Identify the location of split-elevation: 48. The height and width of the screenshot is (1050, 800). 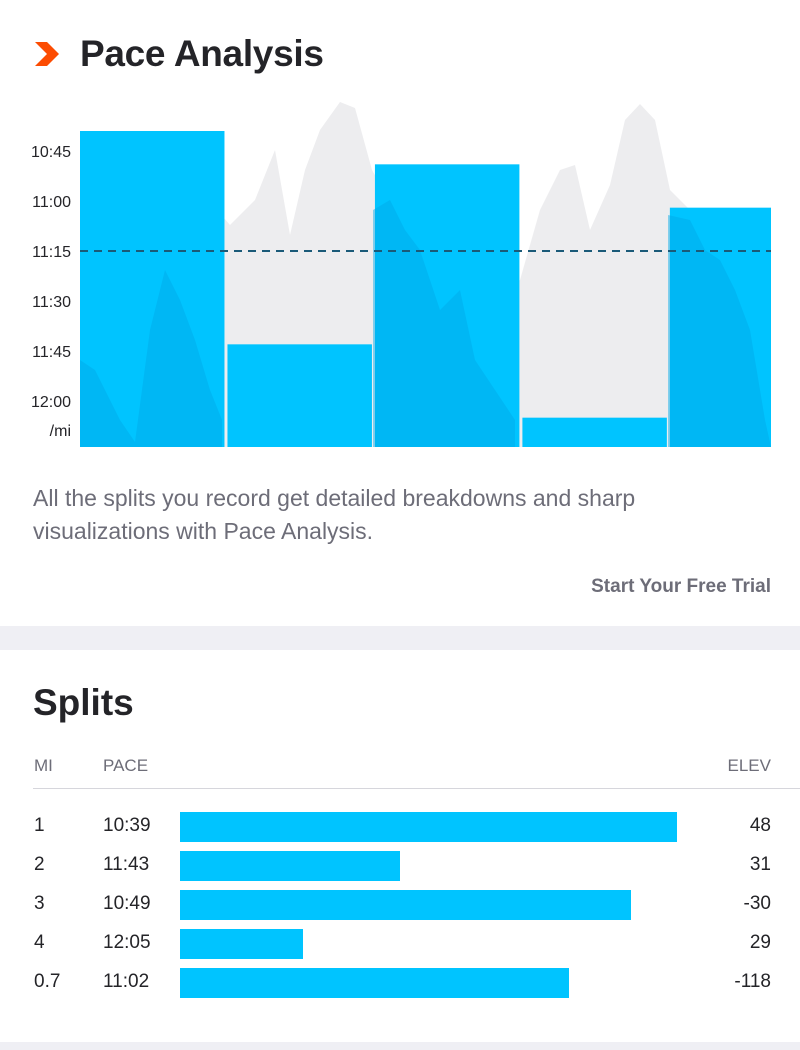
(760, 825).